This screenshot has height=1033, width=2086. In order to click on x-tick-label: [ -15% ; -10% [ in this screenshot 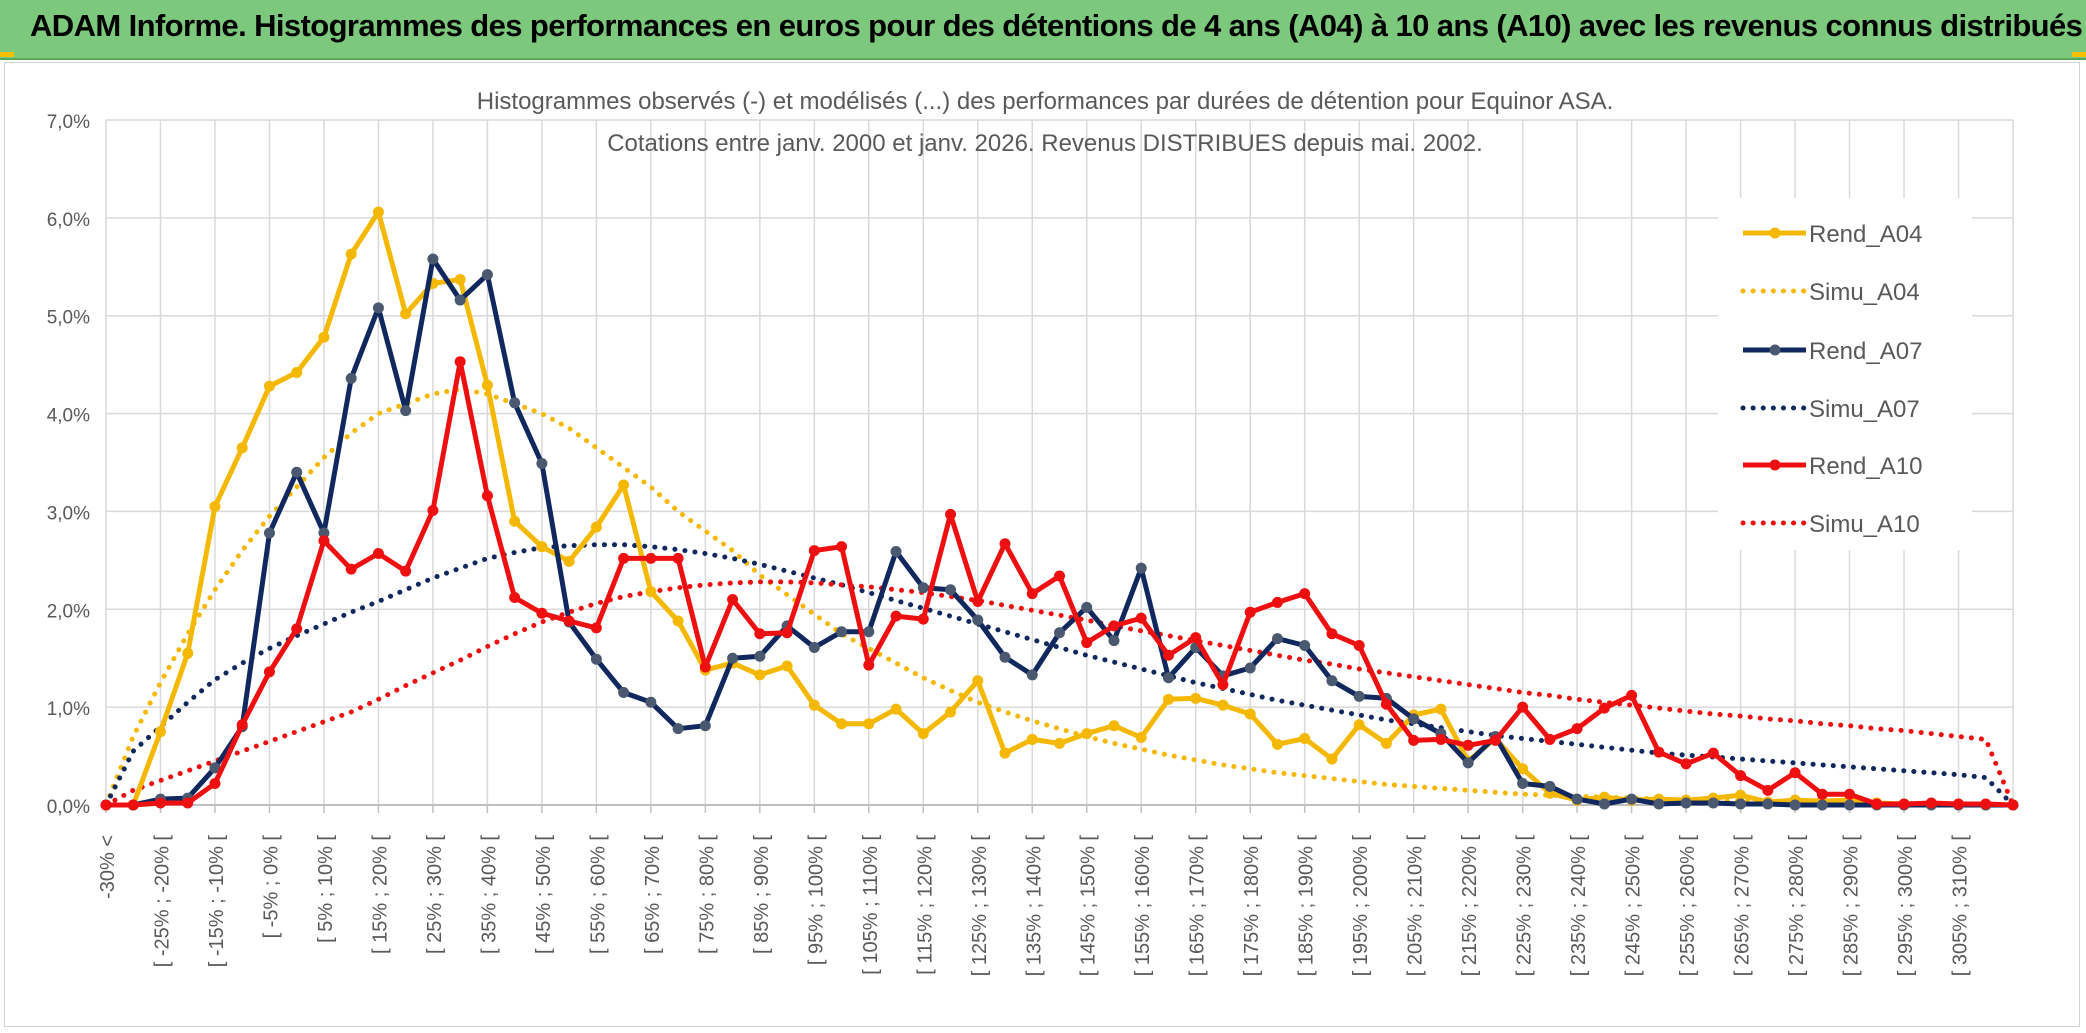, I will do `click(217, 901)`.